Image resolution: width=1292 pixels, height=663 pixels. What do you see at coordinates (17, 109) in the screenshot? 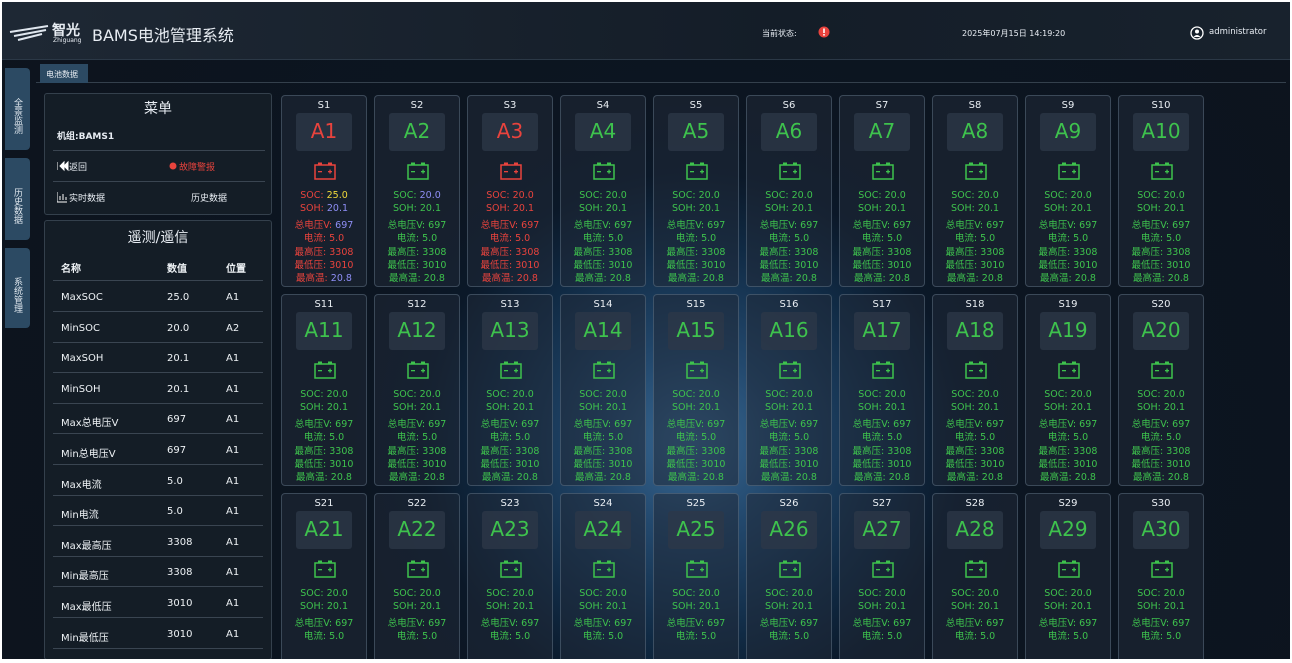
I see `nav-item: 全景监测` at bounding box center [17, 109].